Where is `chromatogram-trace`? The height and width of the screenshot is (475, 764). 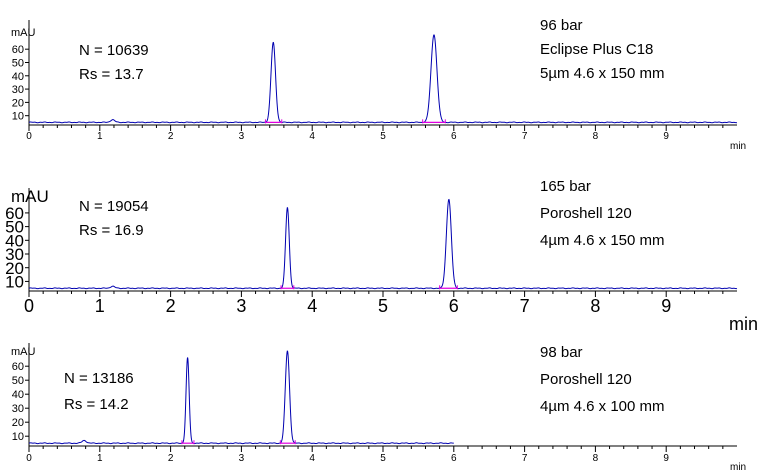 chromatogram-trace is located at coordinates (241, 397).